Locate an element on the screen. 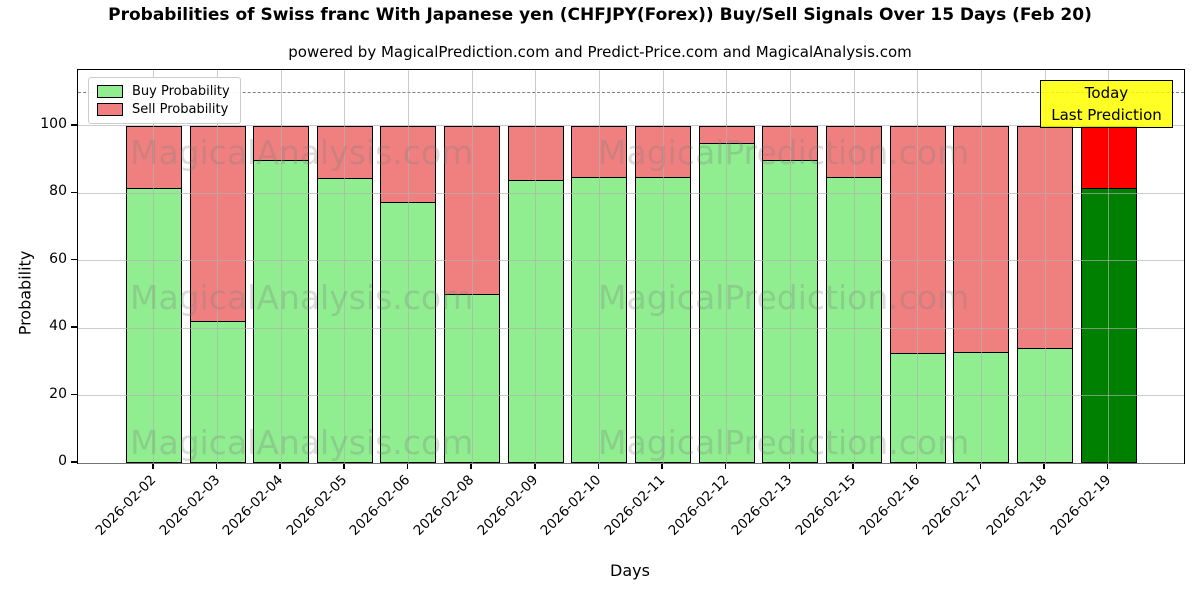 The height and width of the screenshot is (600, 1200). y-tick-label: 0 is located at coordinates (62, 461).